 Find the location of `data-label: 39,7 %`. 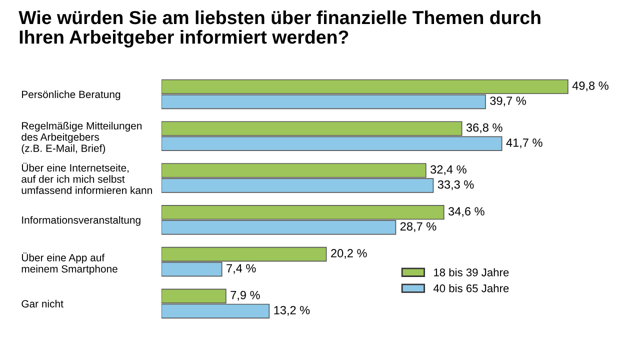

data-label: 39,7 % is located at coordinates (508, 101).